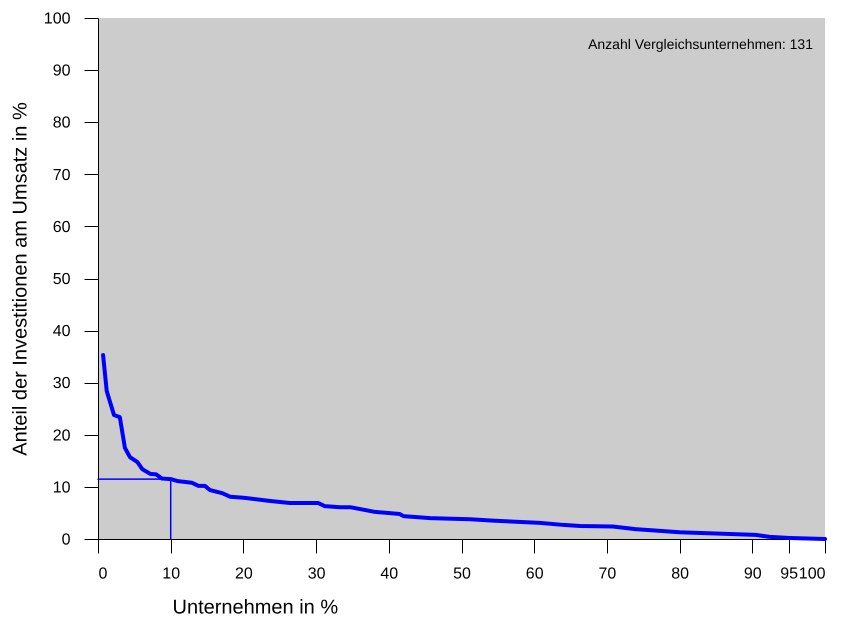 The height and width of the screenshot is (620, 845). Describe the element at coordinates (21, 279) in the screenshot. I see `y-axis-title: Anteil der Investitionen am Umsatz in %` at that location.